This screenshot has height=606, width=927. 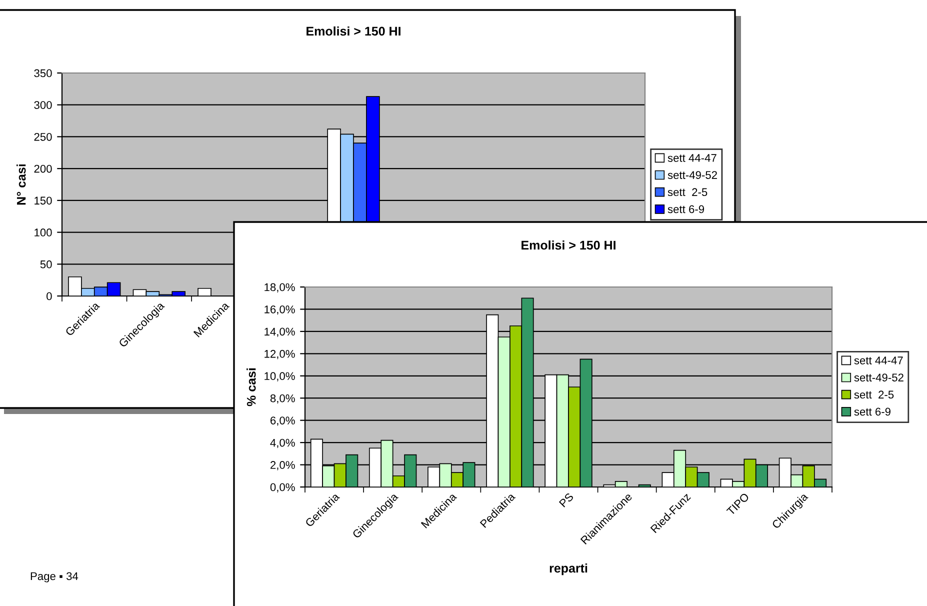 What do you see at coordinates (279, 377) in the screenshot?
I see `y-tick-label: 10,0%` at bounding box center [279, 377].